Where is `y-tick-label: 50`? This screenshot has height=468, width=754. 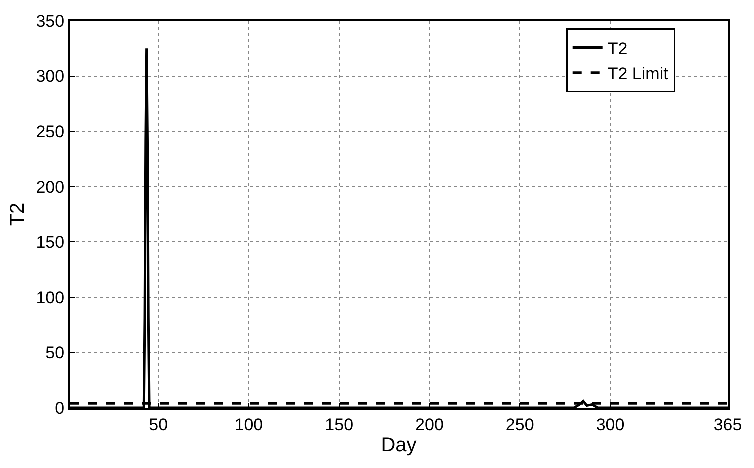
y-tick-label: 50 is located at coordinates (55, 353).